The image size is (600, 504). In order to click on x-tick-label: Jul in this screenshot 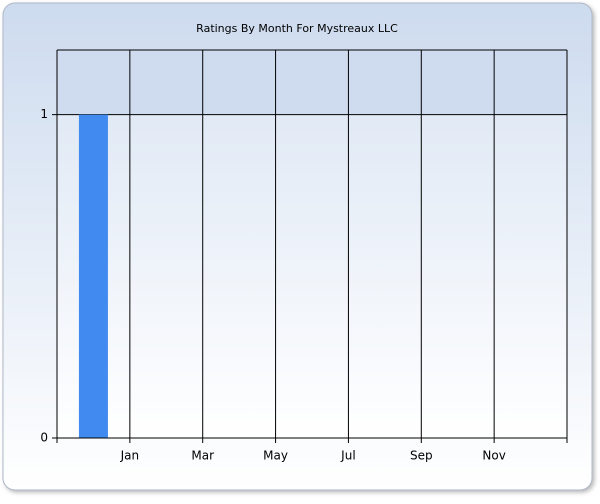, I will do `click(347, 456)`.